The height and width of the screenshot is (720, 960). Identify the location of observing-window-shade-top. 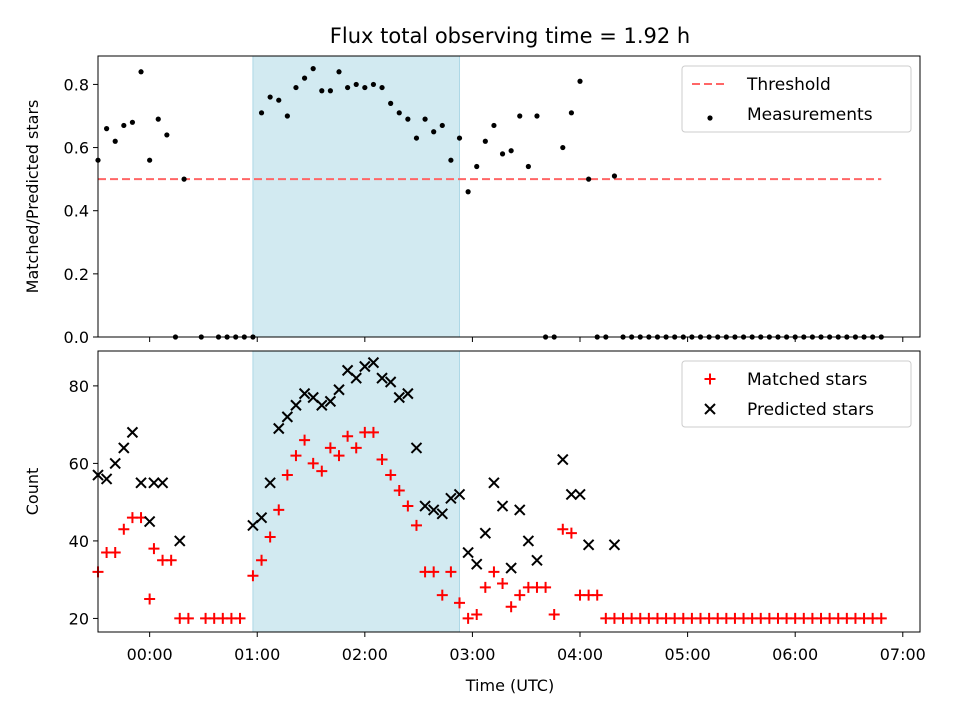
(356, 196).